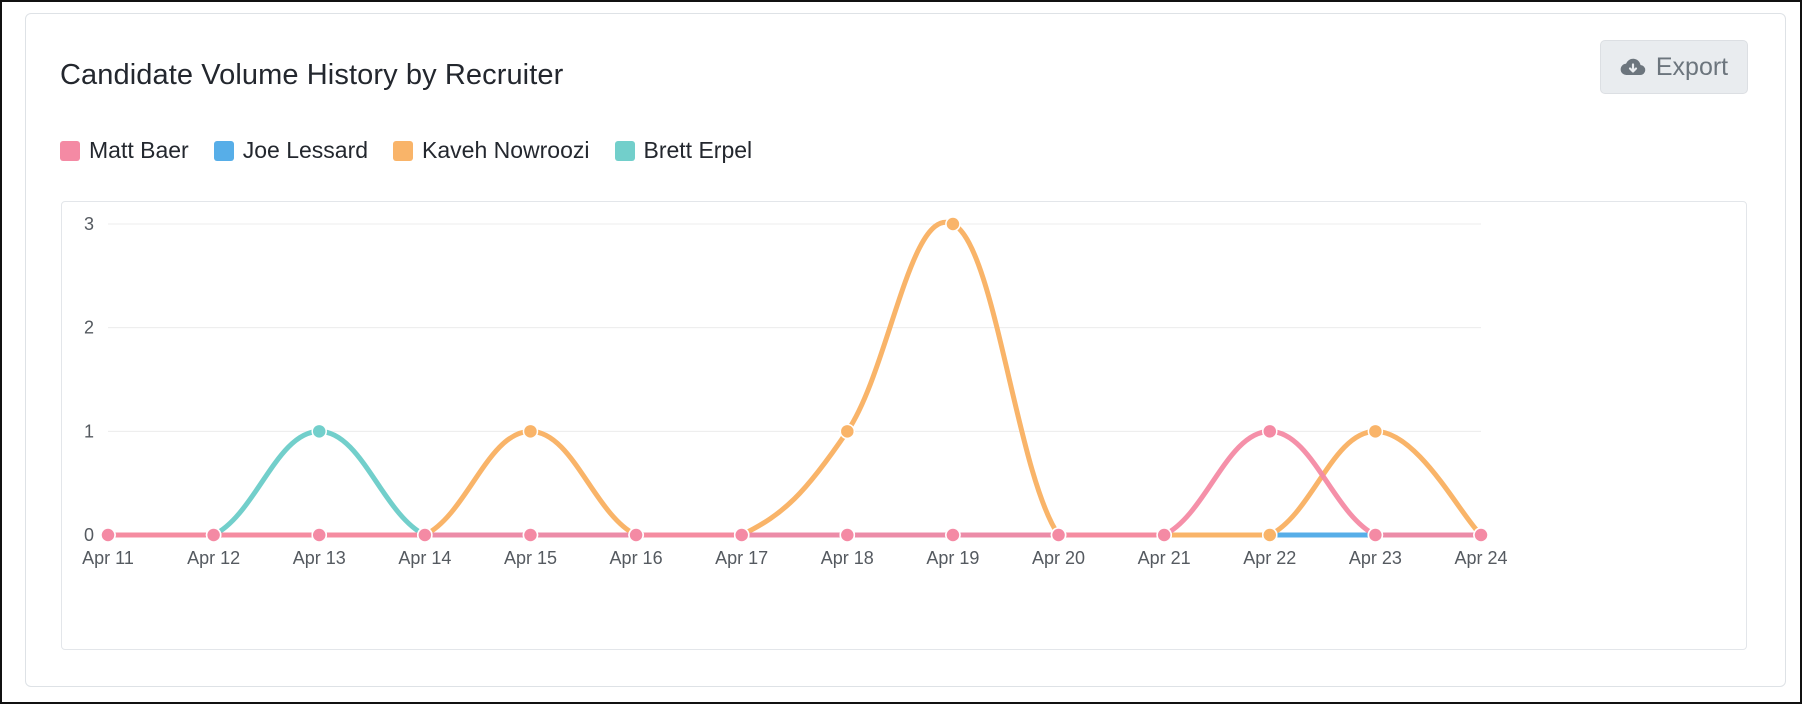  I want to click on x-tick-label: Apr 21, so click(1164, 558).